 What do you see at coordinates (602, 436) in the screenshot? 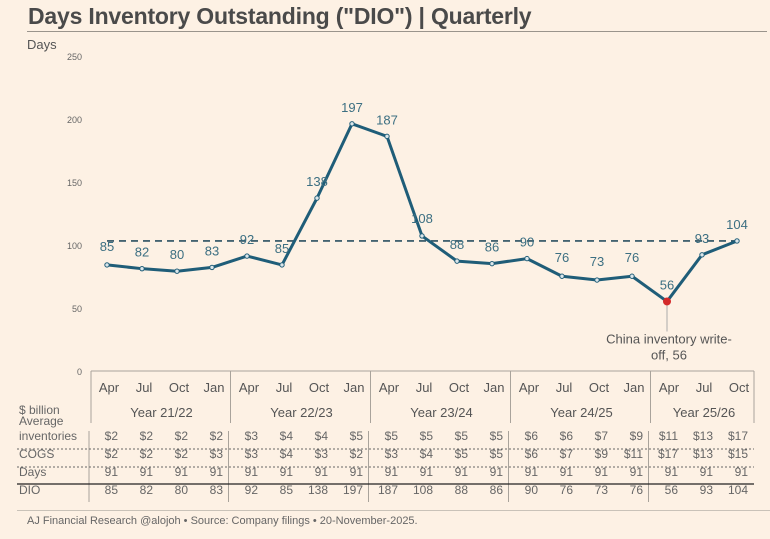
I see `table-cell: $7` at bounding box center [602, 436].